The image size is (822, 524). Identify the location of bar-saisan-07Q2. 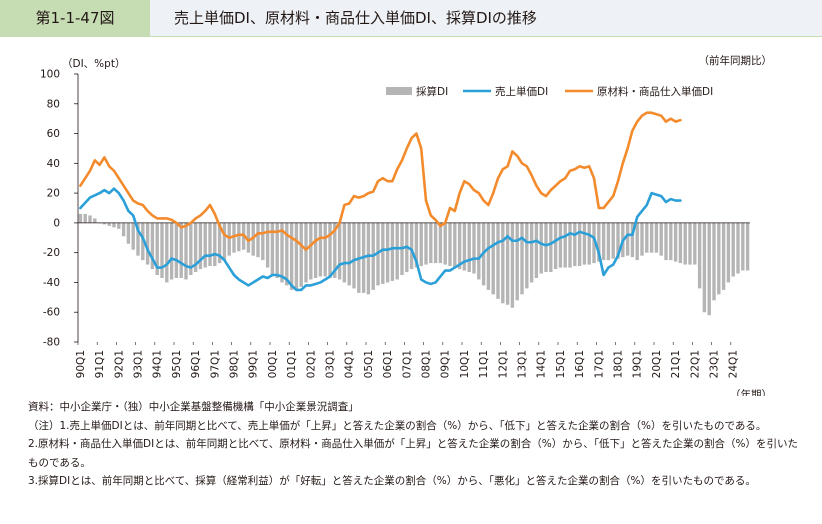
(411, 246).